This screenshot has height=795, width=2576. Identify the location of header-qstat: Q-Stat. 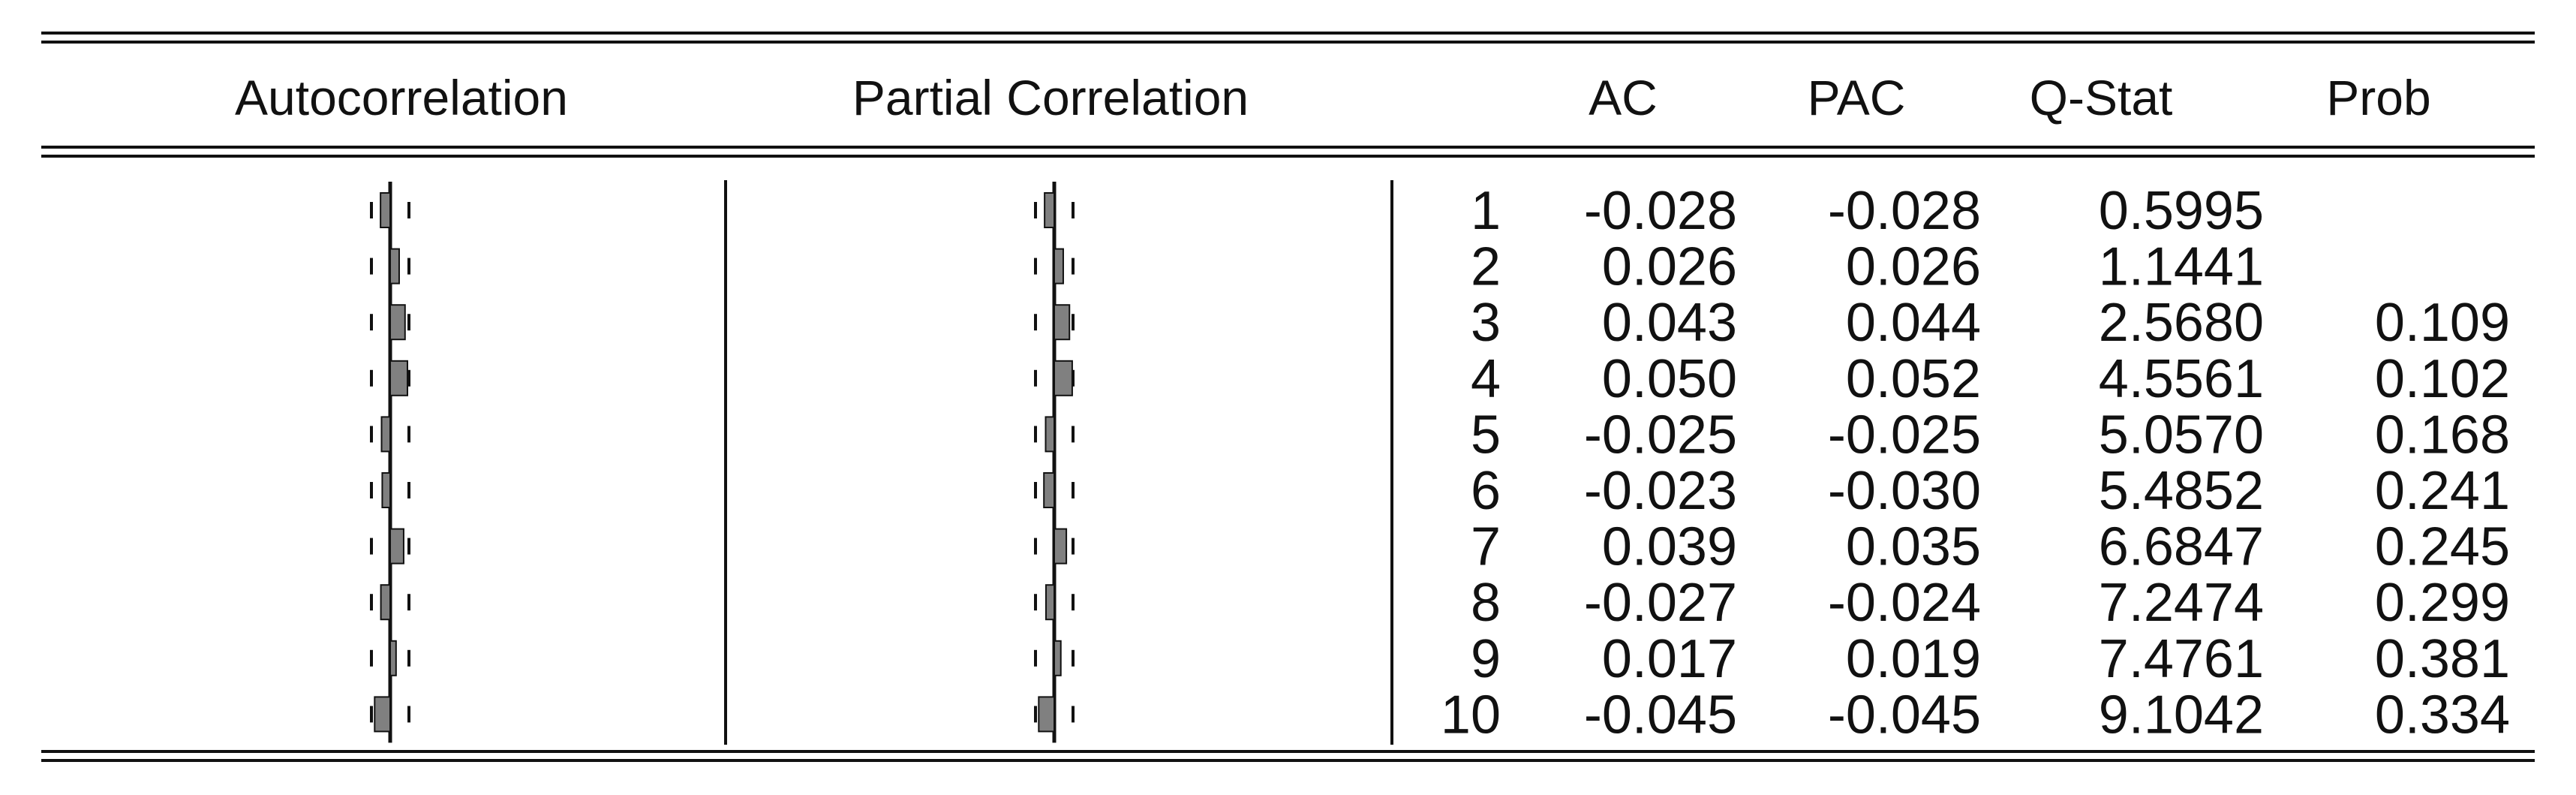
(2101, 97).